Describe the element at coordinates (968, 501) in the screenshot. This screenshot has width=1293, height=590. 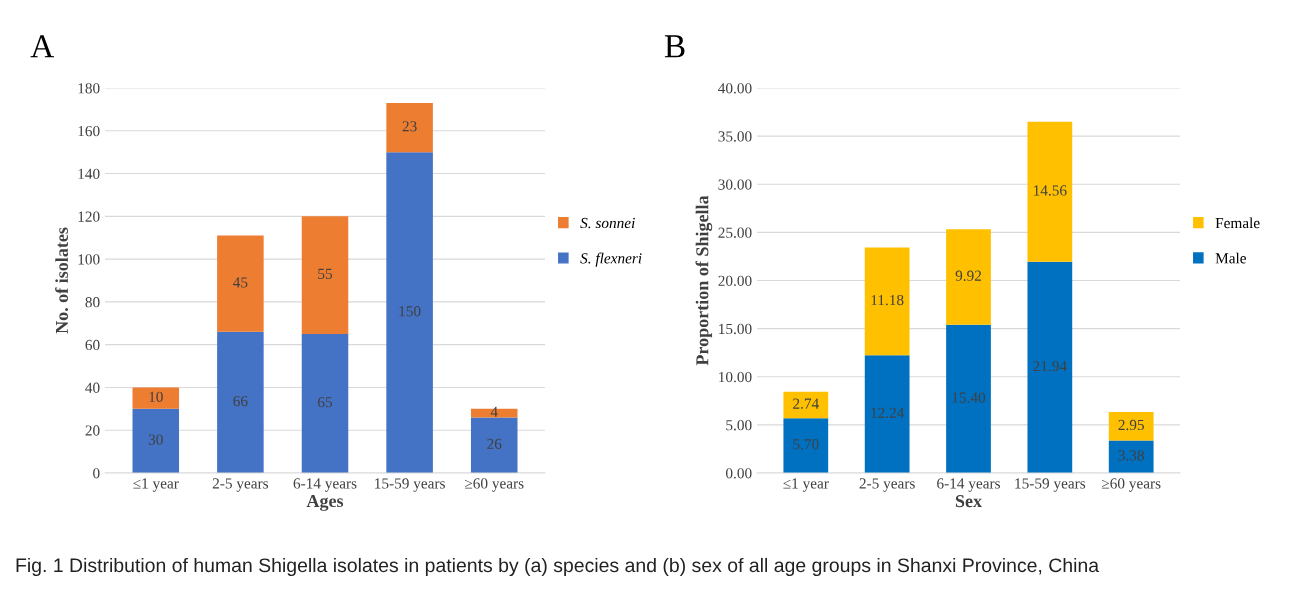
I see `x-axis-title: Sex` at that location.